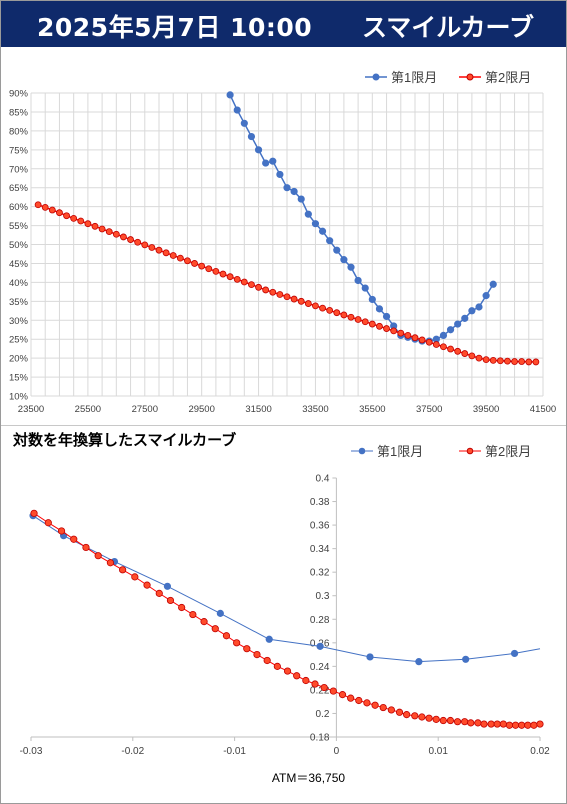  Describe the element at coordinates (283, 425) in the screenshot. I see `divider` at that location.